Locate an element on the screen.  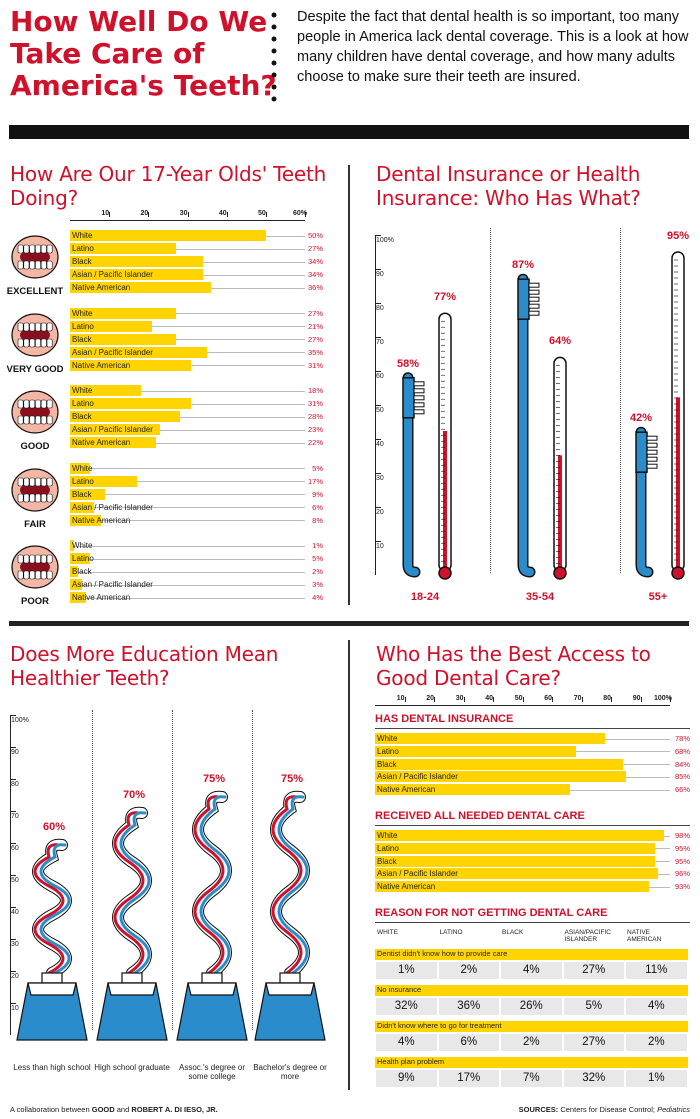
bar-value-label: 18% is located at coordinates (315, 390).